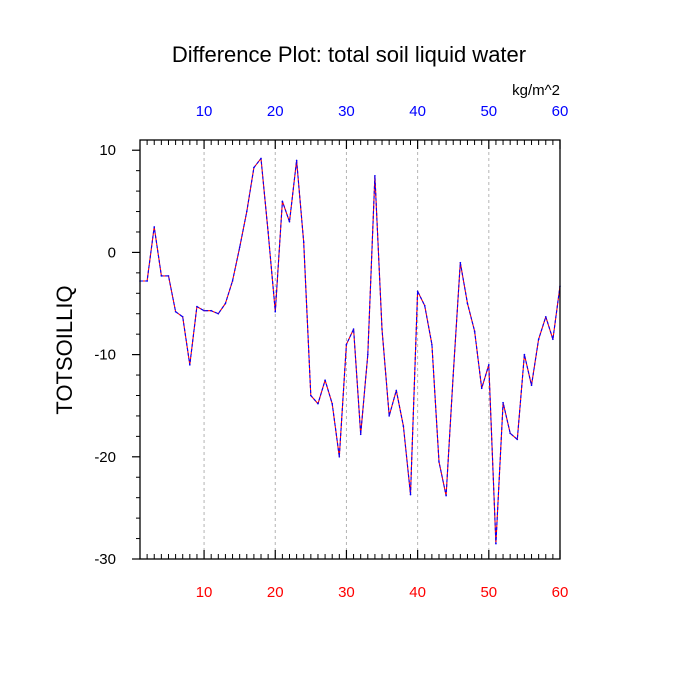 The image size is (700, 700). Describe the element at coordinates (107, 150) in the screenshot. I see `y-tick-label: 10` at that location.